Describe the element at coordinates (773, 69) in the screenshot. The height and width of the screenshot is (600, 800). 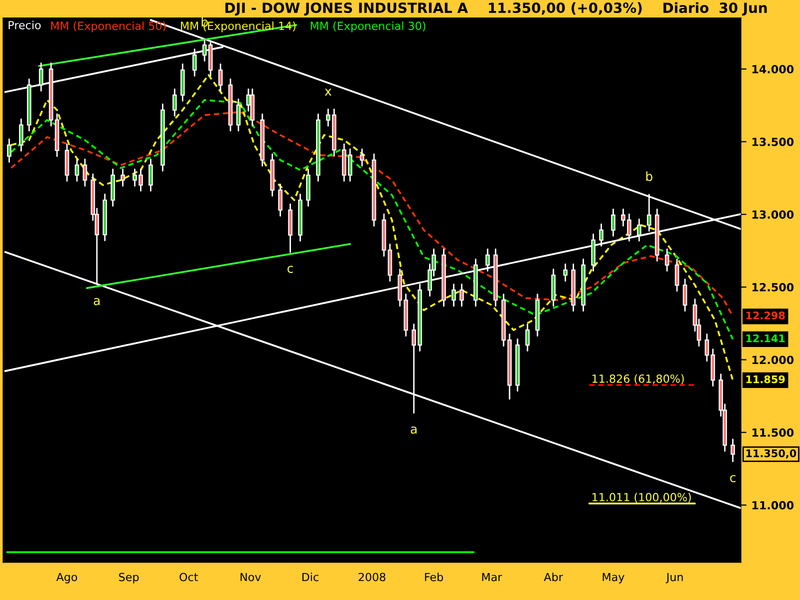
I see `y-tick-label: 14.000` at that location.